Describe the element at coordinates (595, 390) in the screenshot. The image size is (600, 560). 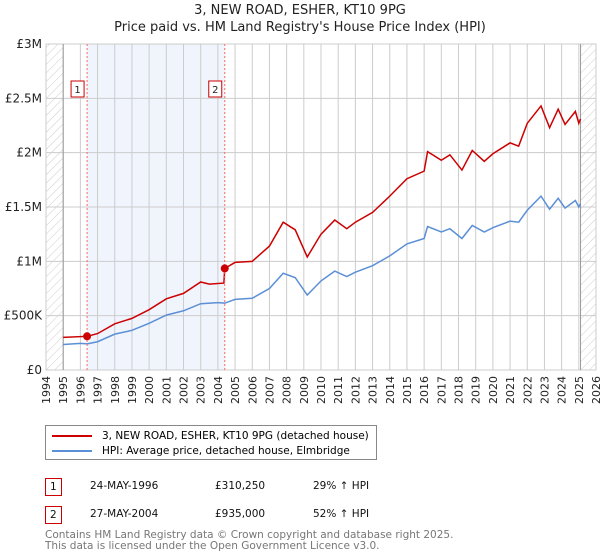
I see `x-tick-label: 2026` at that location.